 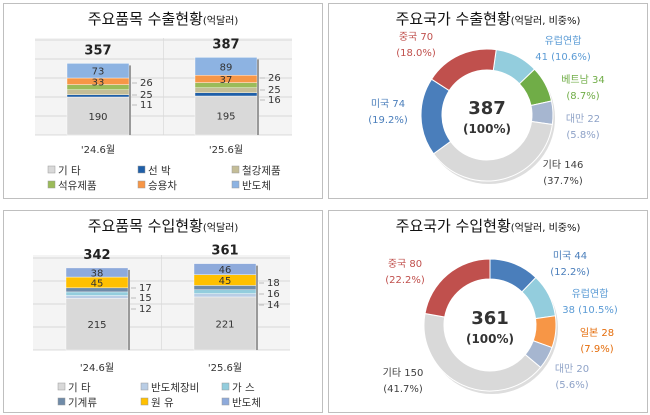 What do you see at coordinates (163, 226) in the screenshot?
I see `chart-title: 주요품목 수입현황(억달러)` at bounding box center [163, 226].